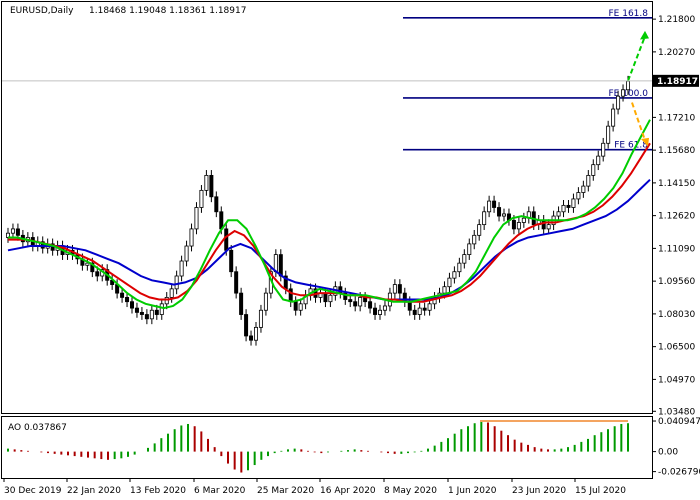 This screenshot has width=700, height=500. I want to click on ao-panel-frame, so click(327, 447).